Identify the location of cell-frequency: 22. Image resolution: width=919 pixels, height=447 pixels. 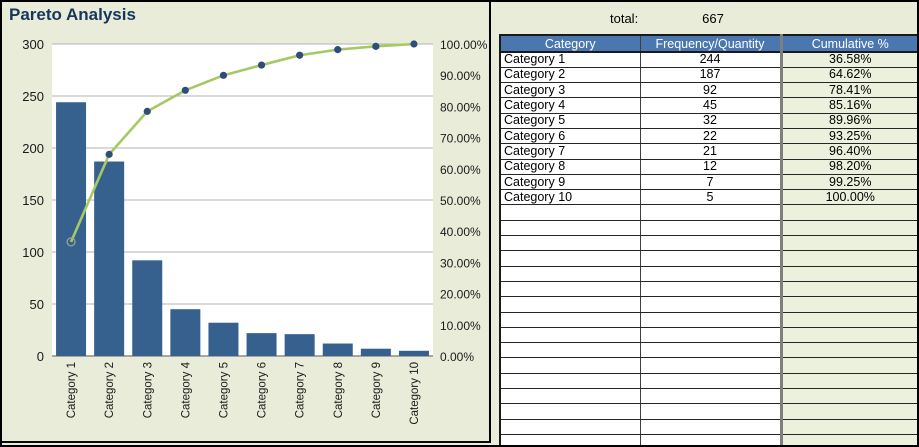
(711, 136).